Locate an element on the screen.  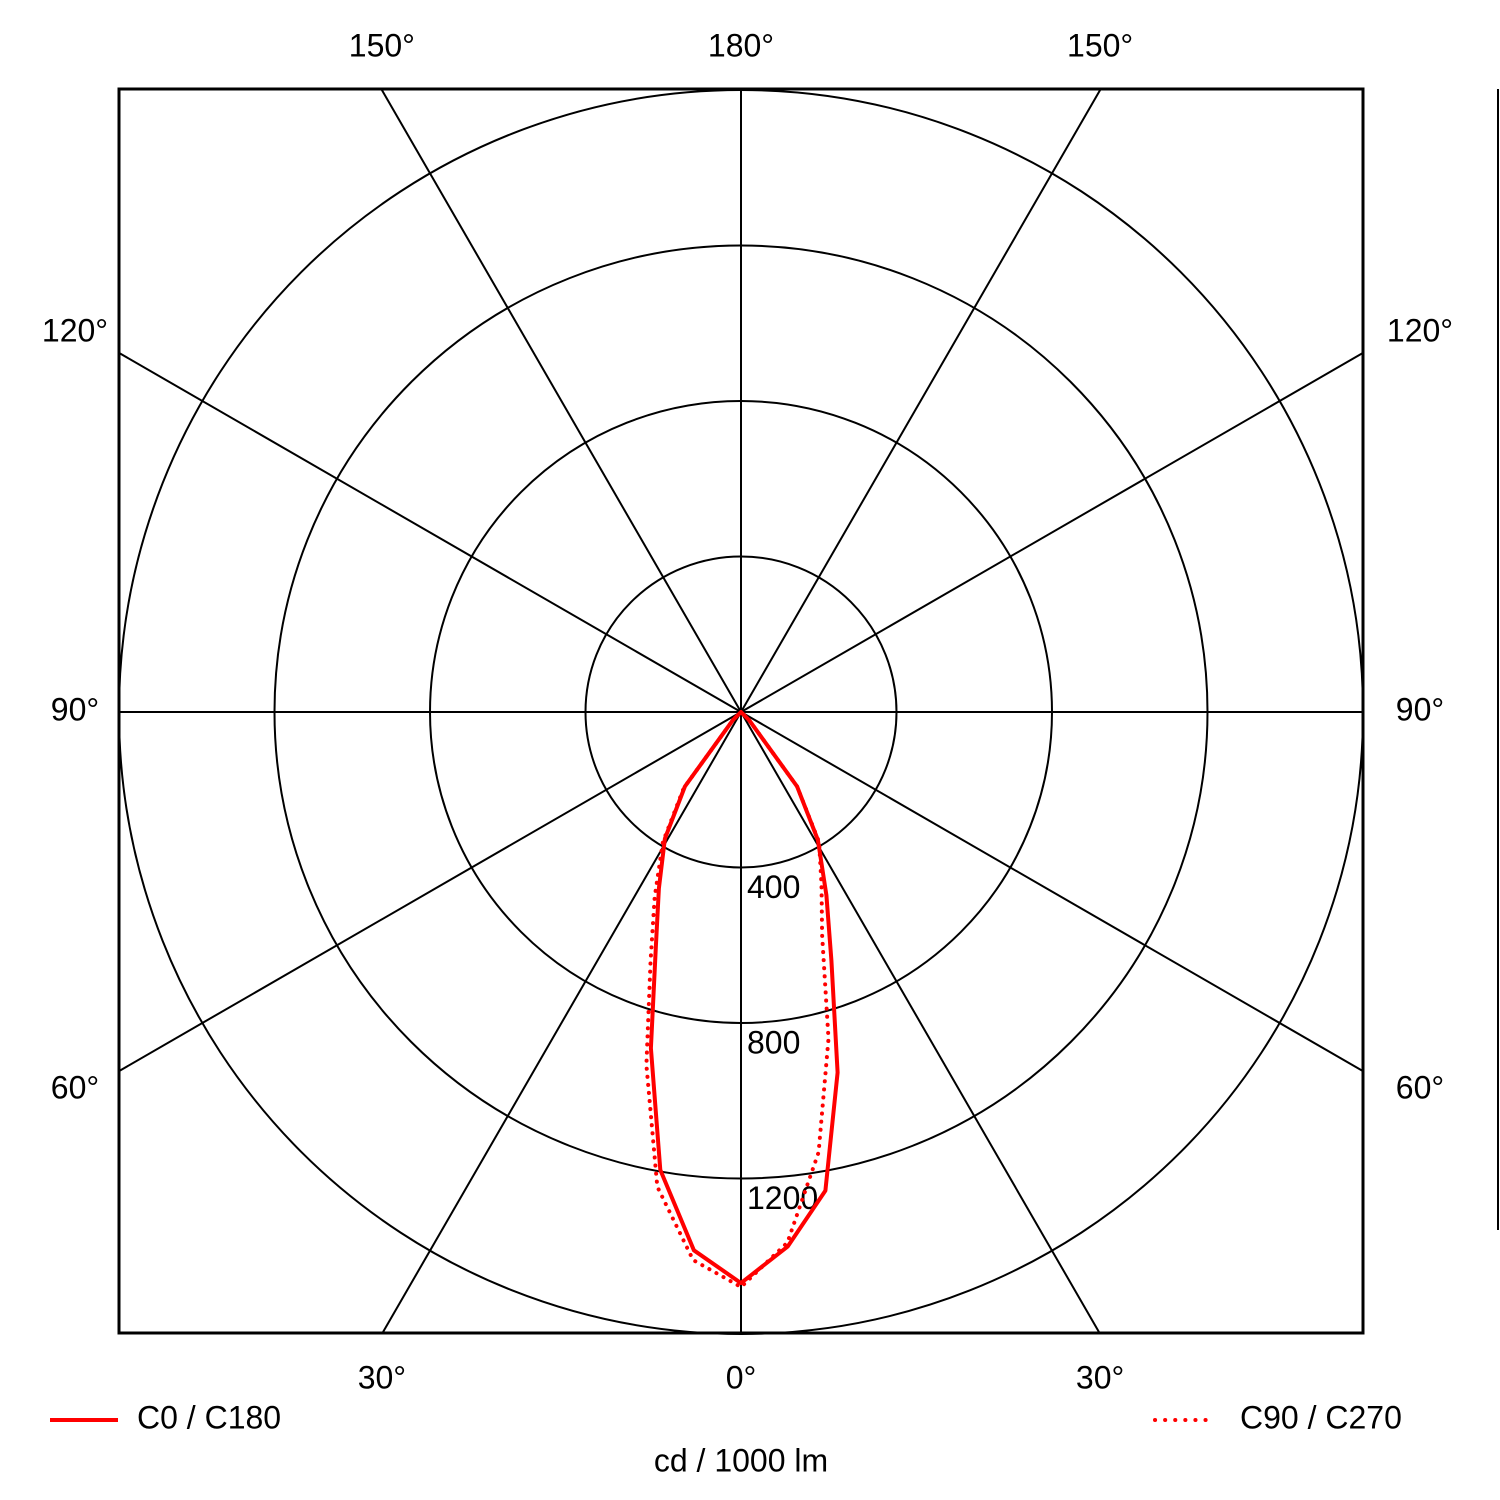
r-tick-label: 800 is located at coordinates (773, 1042).